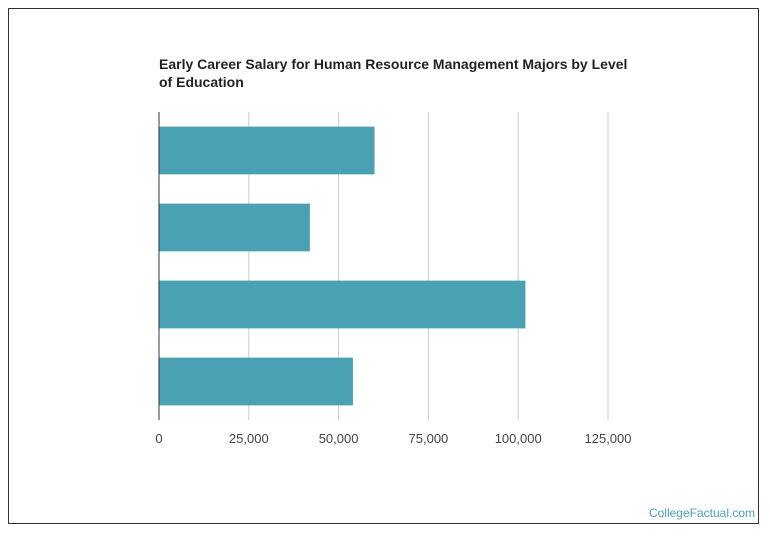 The image size is (770, 536). I want to click on x-tick-label: 50,000, so click(339, 438).